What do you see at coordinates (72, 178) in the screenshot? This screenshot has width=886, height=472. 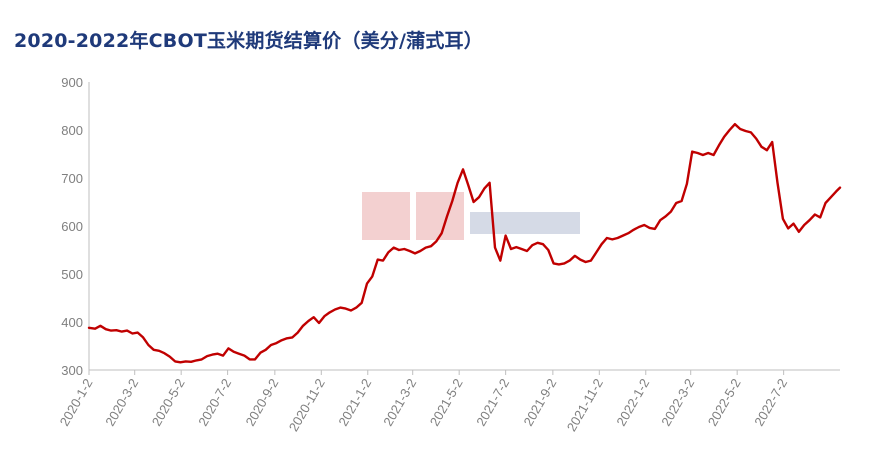 I see `y-tick-label: 700` at bounding box center [72, 178].